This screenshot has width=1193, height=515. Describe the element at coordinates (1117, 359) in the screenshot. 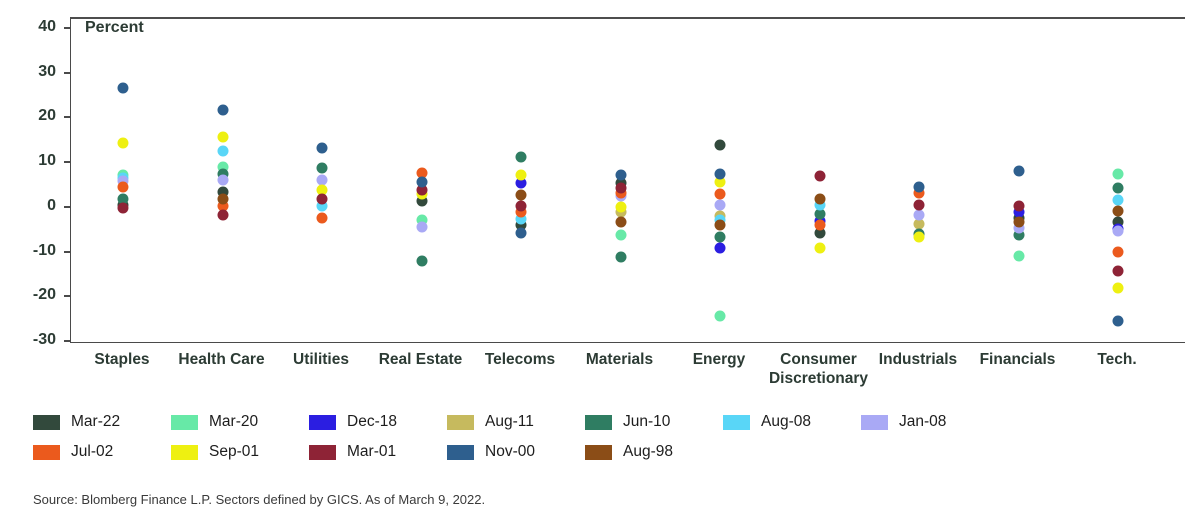

I see `x-category-label: Tech.` at that location.